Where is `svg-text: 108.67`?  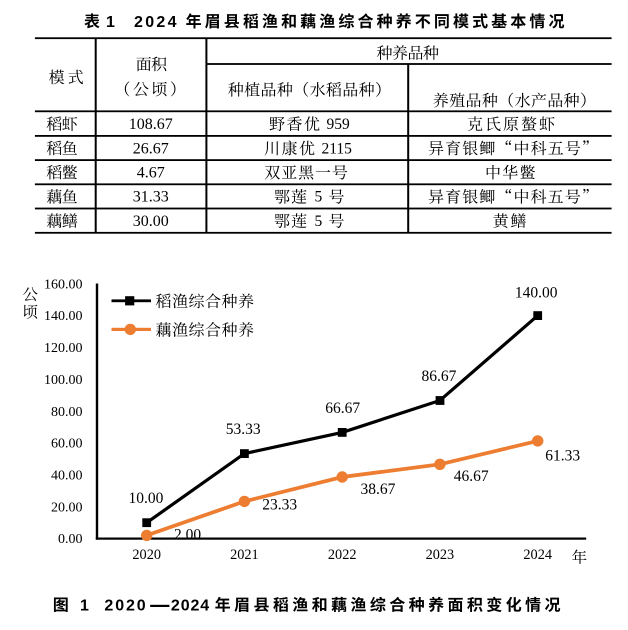 svg-text: 108.67 is located at coordinates (151, 124).